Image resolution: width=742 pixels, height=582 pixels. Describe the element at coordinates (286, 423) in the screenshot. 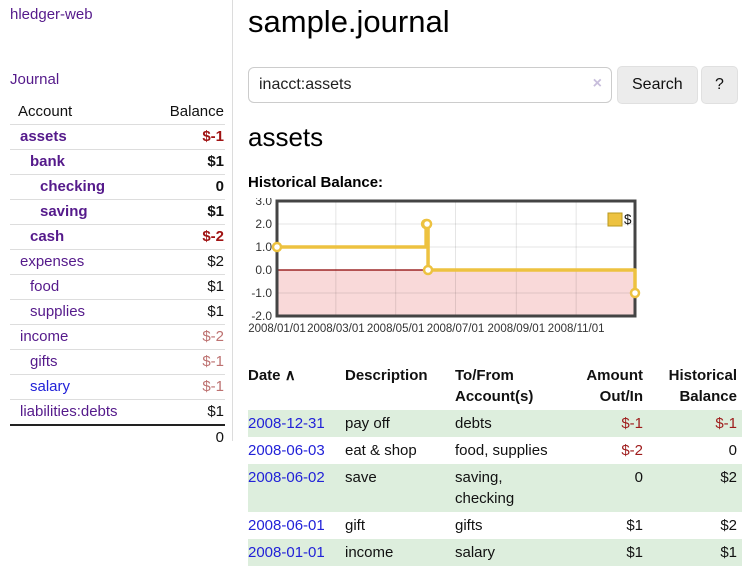

I see `transaction-date-link: 2008-12-31` at that location.